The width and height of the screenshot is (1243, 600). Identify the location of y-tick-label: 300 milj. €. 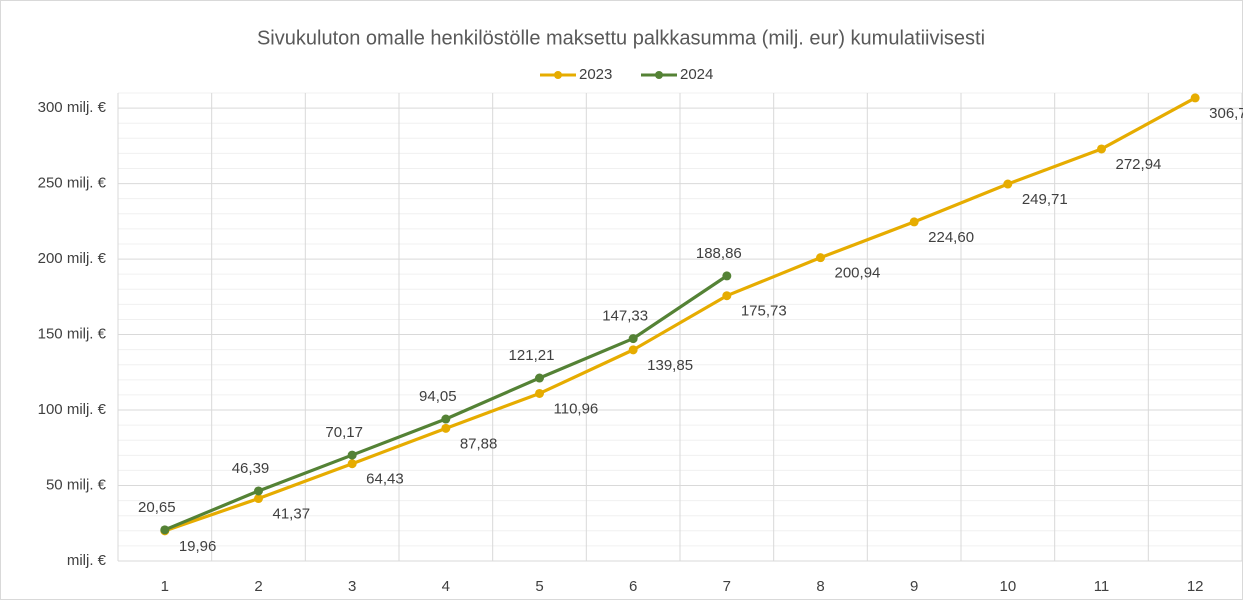
(72, 107).